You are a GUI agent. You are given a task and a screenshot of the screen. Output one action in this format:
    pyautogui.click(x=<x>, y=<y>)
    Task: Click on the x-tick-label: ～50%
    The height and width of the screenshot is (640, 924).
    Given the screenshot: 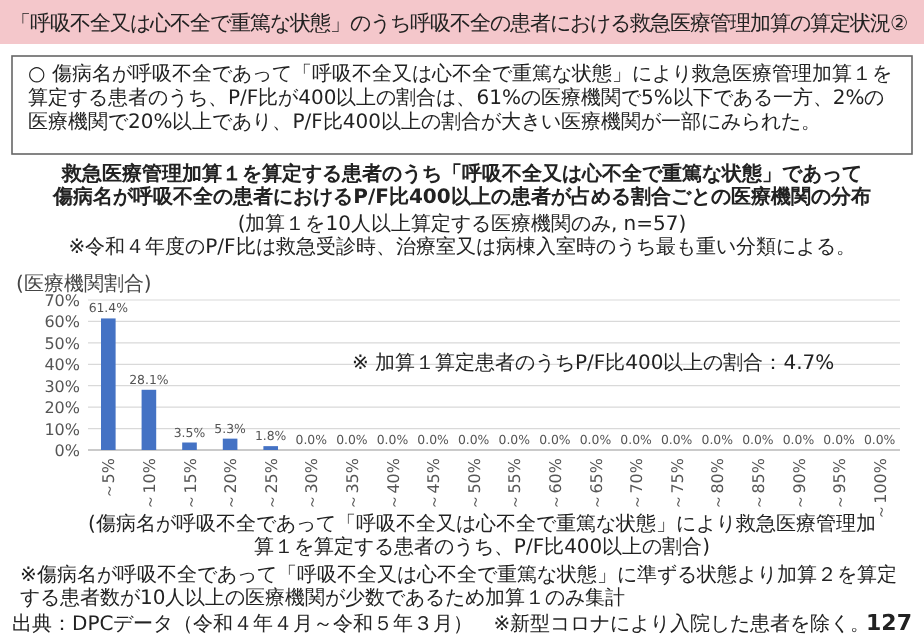 What is the action you would take?
    pyautogui.click(x=474, y=483)
    